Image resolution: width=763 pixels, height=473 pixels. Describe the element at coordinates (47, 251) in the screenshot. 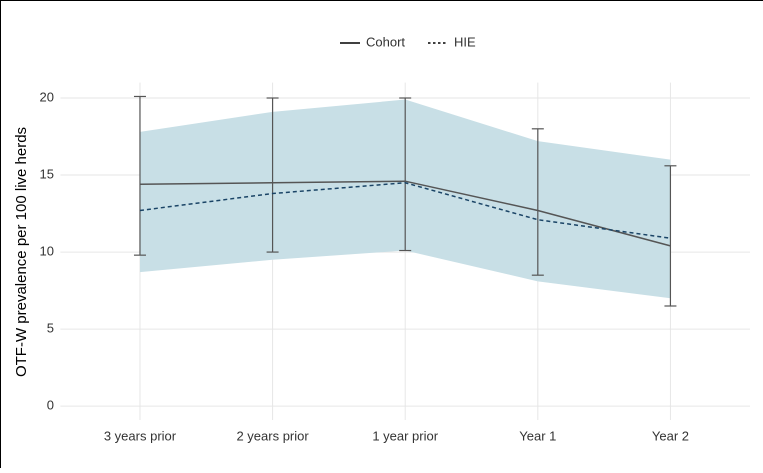

I see `y-tick-label: 10` at that location.